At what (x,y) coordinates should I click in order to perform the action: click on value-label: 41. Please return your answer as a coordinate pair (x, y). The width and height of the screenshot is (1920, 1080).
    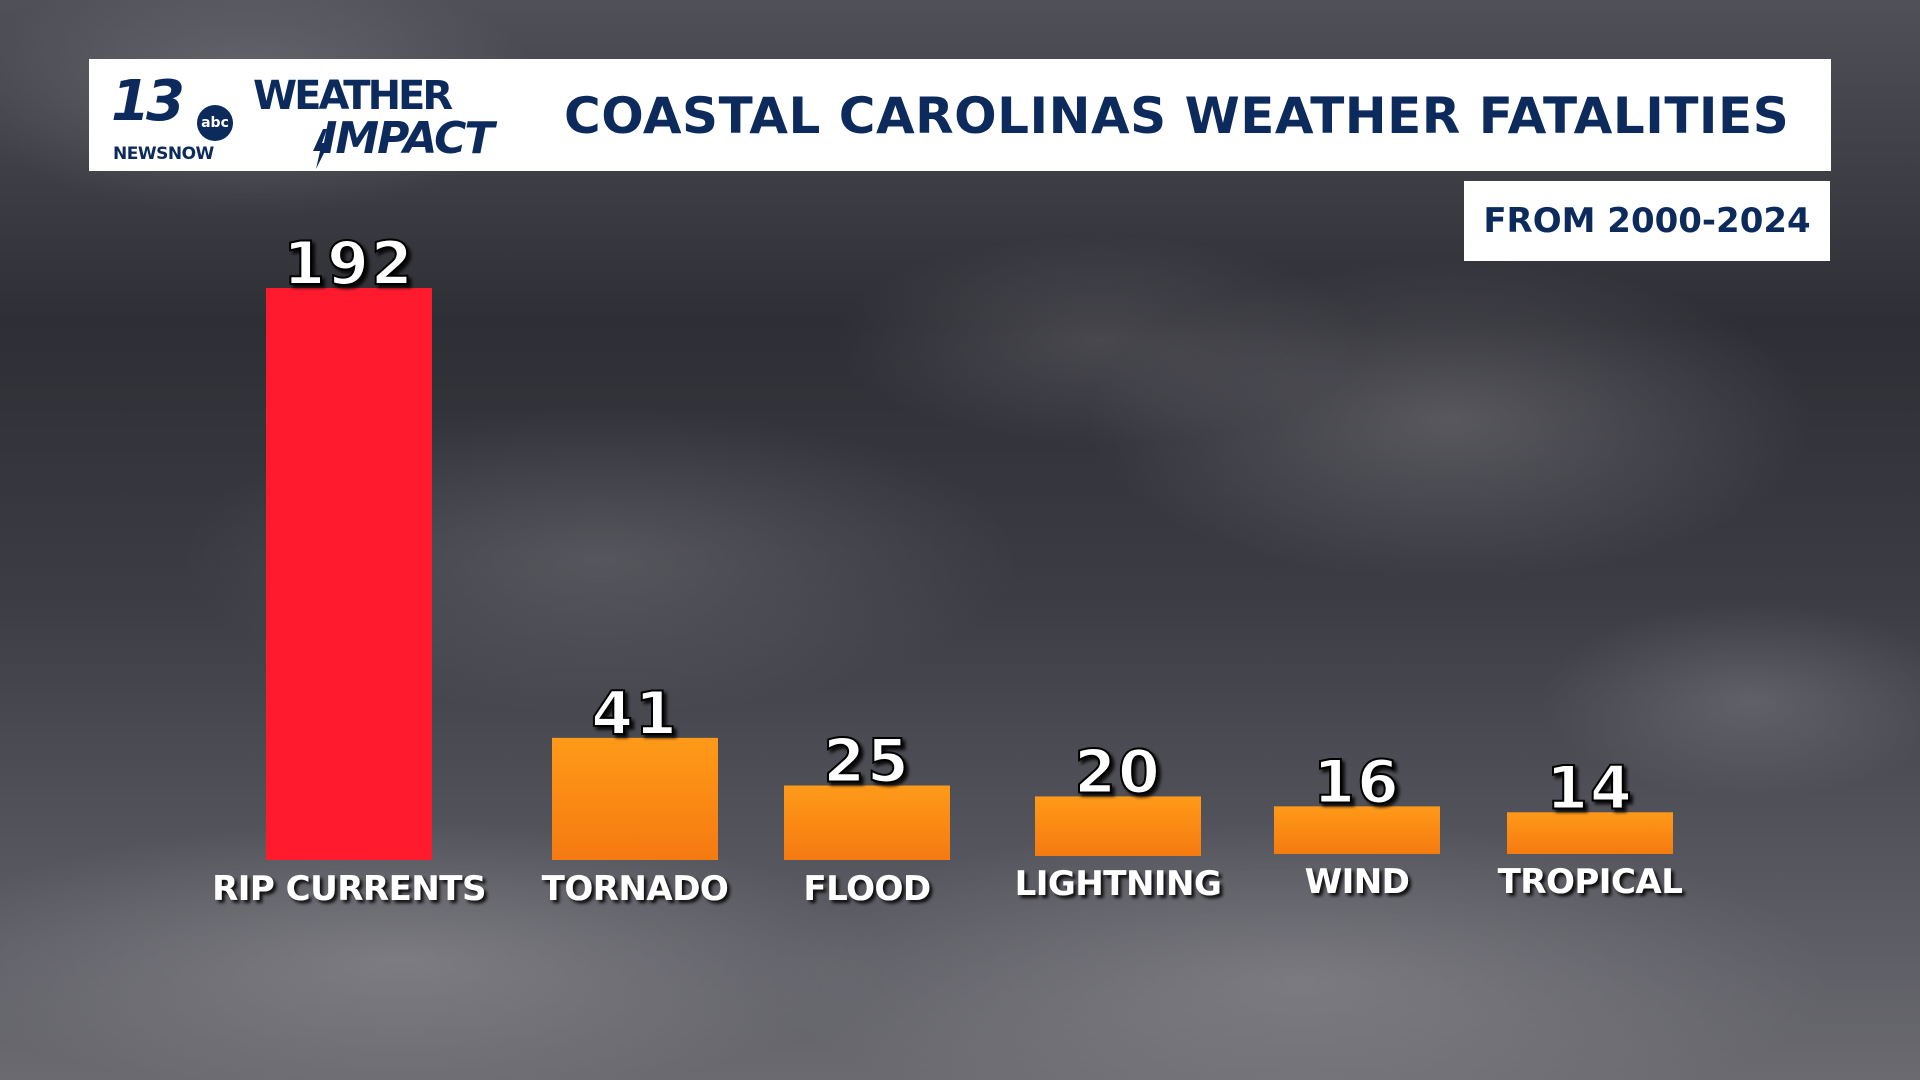
    Looking at the image, I should click on (635, 714).